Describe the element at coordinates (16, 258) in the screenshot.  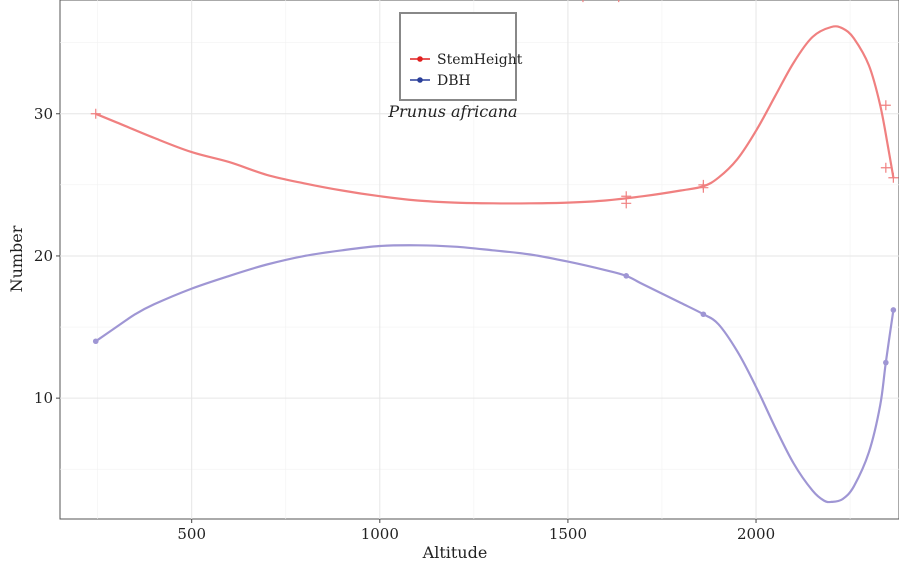
I see `y-axis-title: Number` at that location.